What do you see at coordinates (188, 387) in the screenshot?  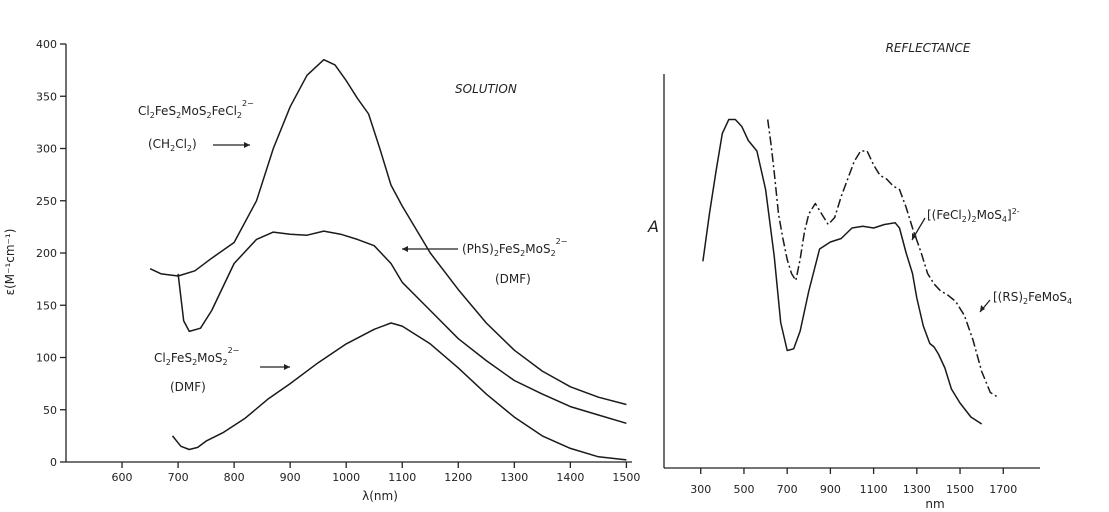 I see `annotation-dmf-2: (DMF)` at bounding box center [188, 387].